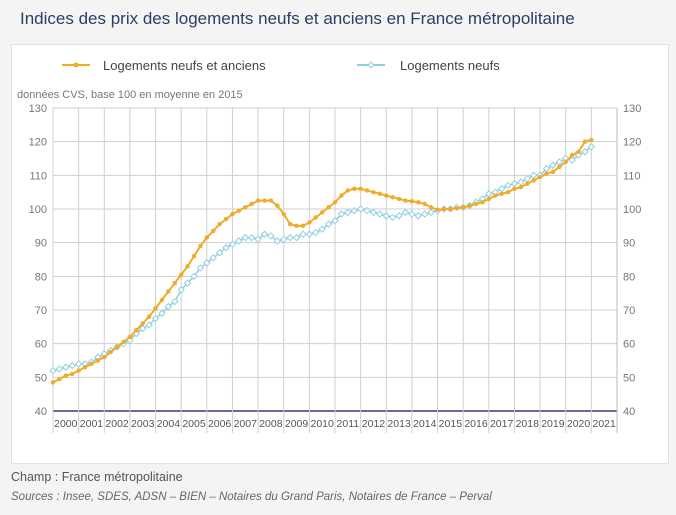 This screenshot has height=515, width=676. Describe the element at coordinates (184, 65) in the screenshot. I see `legend-label-0: Logements neufs et anciens` at that location.